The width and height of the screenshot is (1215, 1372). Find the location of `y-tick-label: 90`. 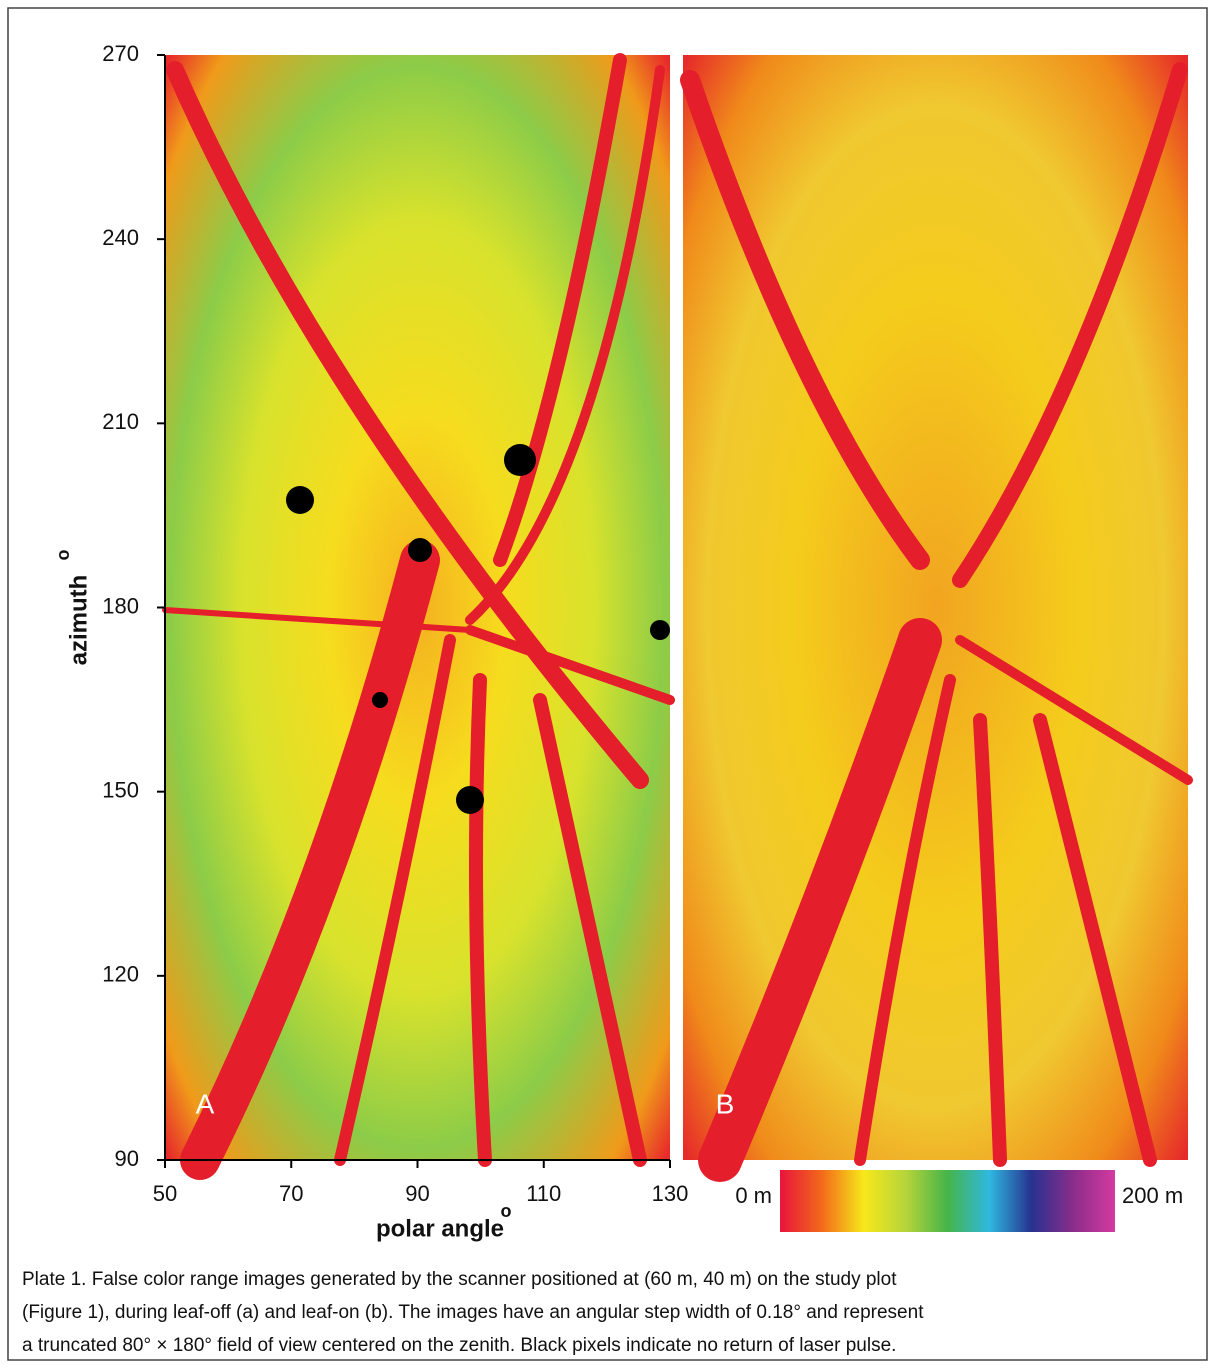

y-tick-label: 90 is located at coordinates (127, 1158).